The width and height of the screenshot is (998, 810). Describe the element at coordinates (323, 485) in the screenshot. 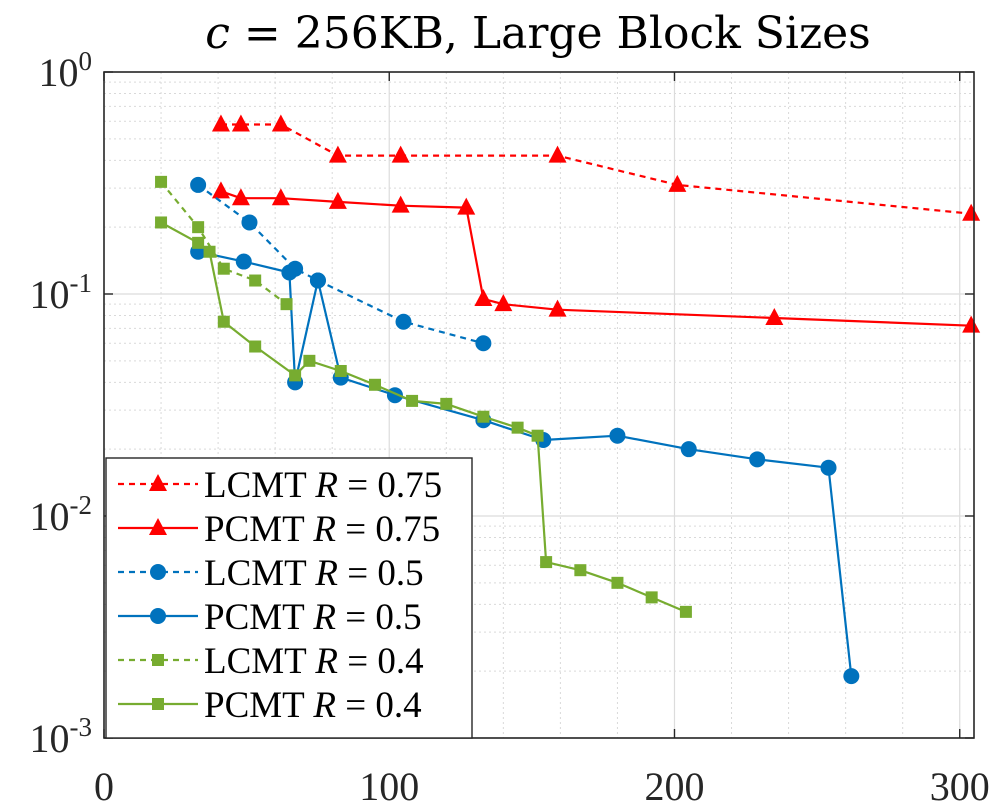

I see `legend-label: LCMT R = 0.75` at that location.